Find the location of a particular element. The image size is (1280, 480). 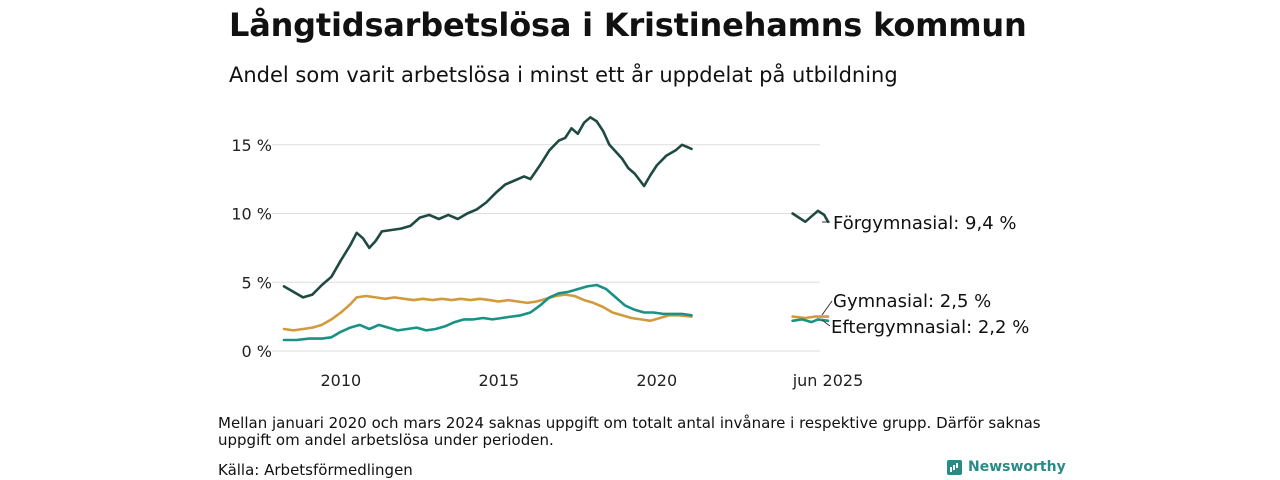

y-tick-label: 0 % is located at coordinates (257, 351).